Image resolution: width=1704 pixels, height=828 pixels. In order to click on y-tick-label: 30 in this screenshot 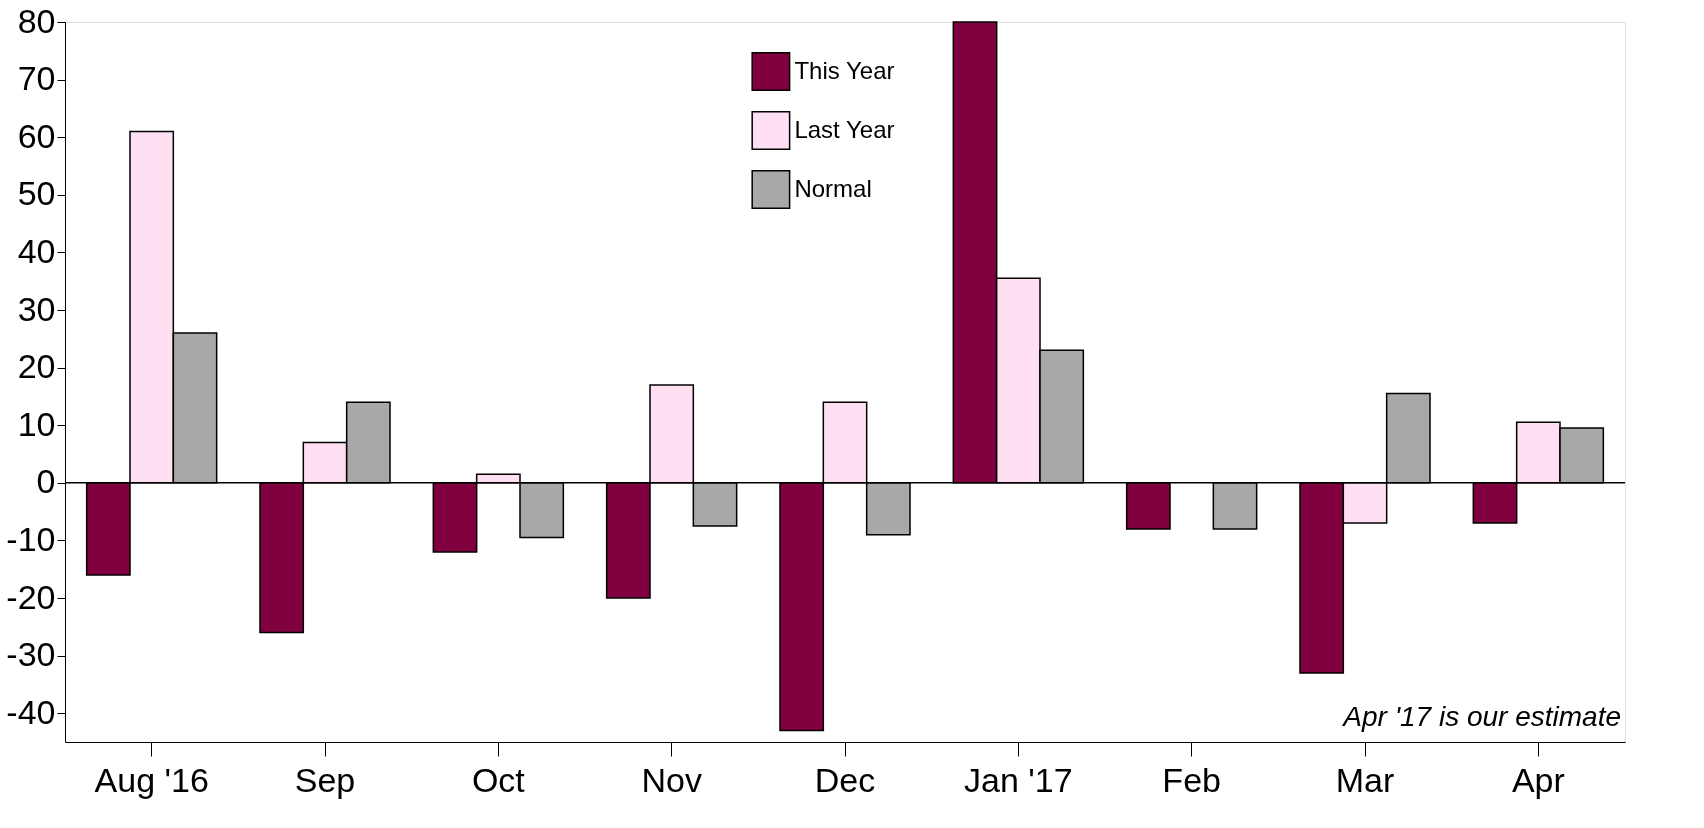, I will do `click(36, 308)`.